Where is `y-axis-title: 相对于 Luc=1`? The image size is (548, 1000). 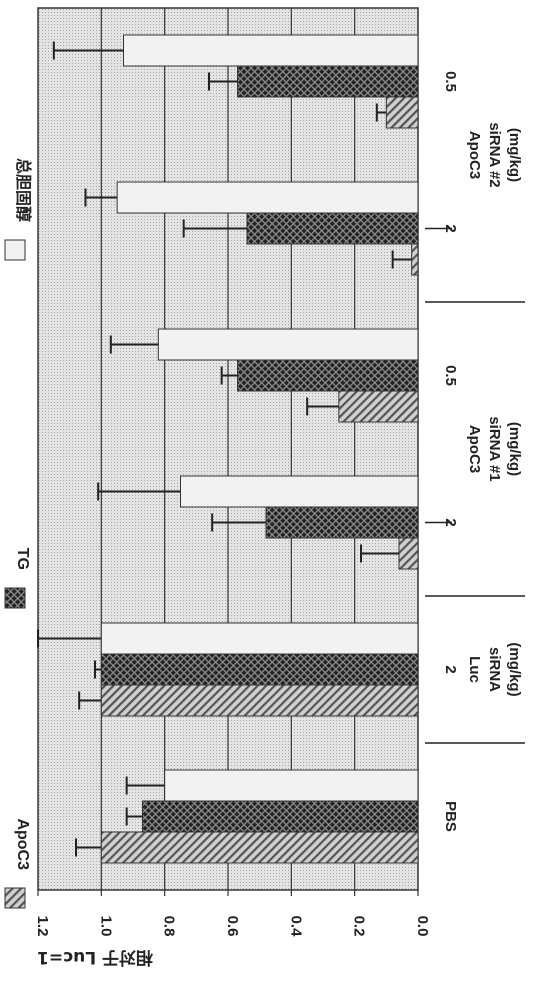
y-axis-title: 相对于 Luc=1 is located at coordinates (95, 957).